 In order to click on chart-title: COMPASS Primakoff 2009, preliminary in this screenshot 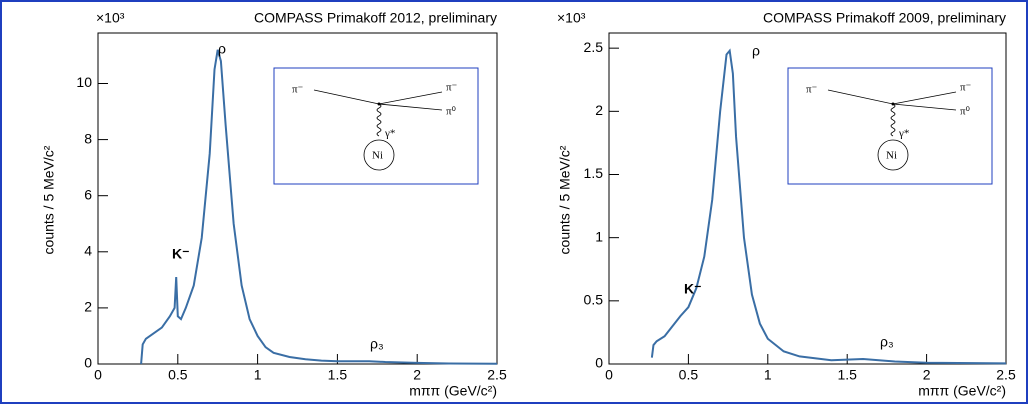, I will do `click(884, 18)`.